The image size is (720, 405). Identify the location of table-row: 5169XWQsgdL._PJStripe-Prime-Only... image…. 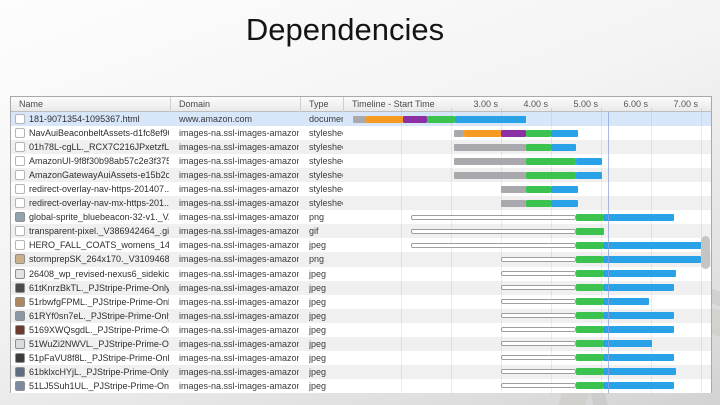
(361, 329).